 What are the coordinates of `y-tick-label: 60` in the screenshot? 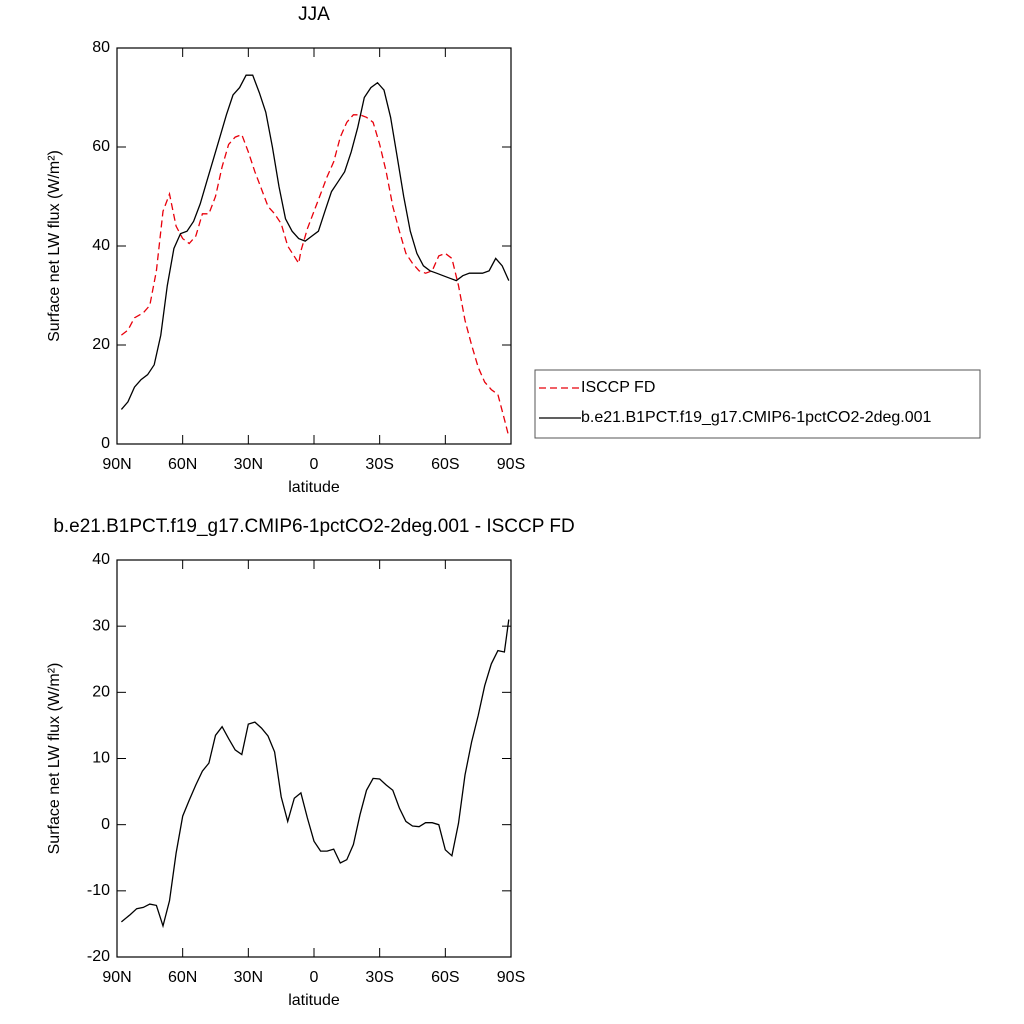 It's located at (101, 146).